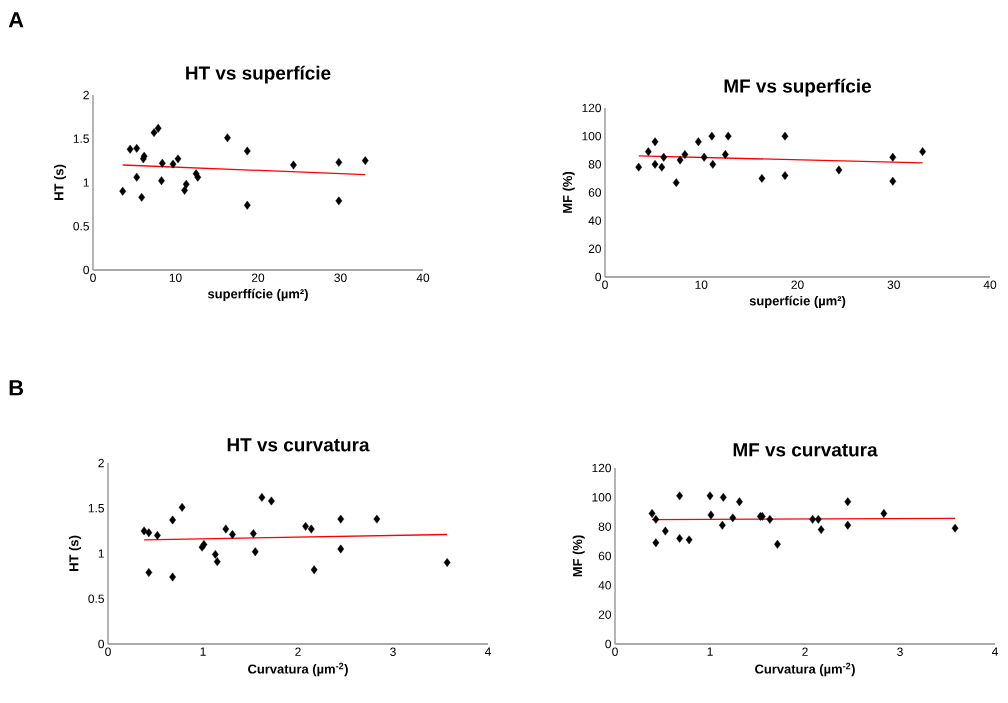 The width and height of the screenshot is (1008, 703). What do you see at coordinates (16, 20) in the screenshot?
I see `text: A` at bounding box center [16, 20].